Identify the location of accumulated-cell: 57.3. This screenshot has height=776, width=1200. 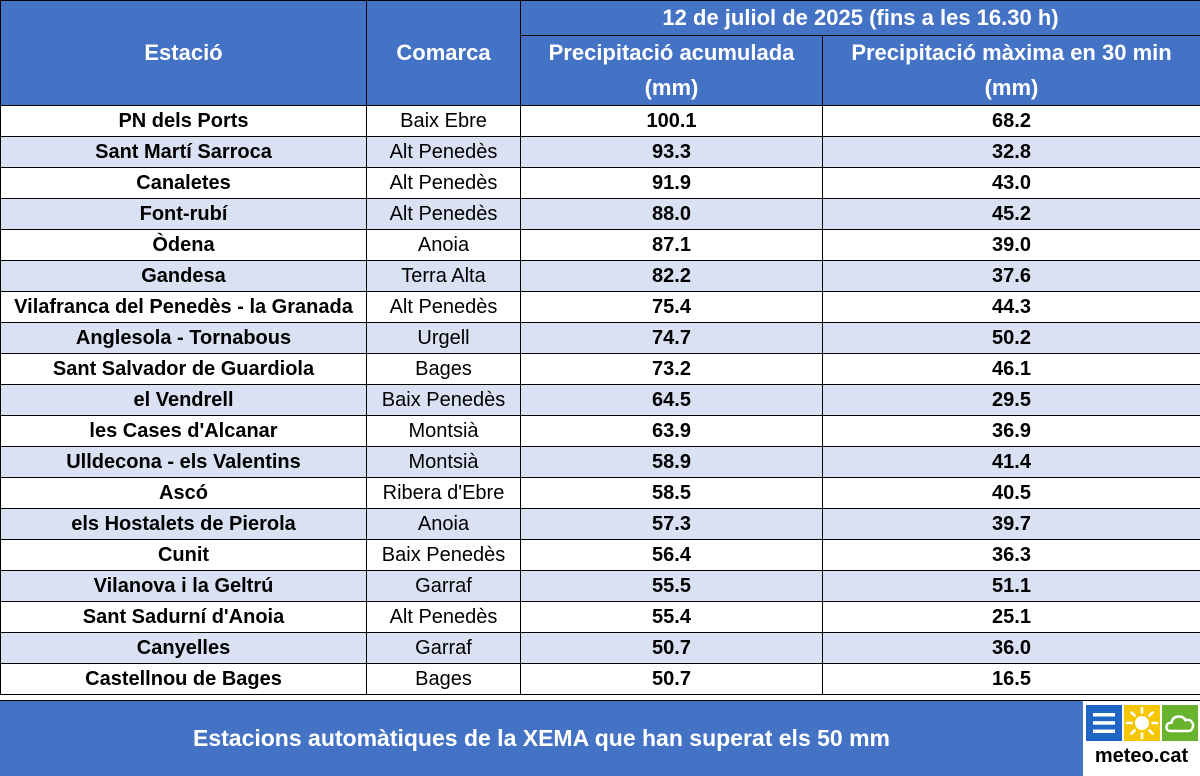
(672, 524).